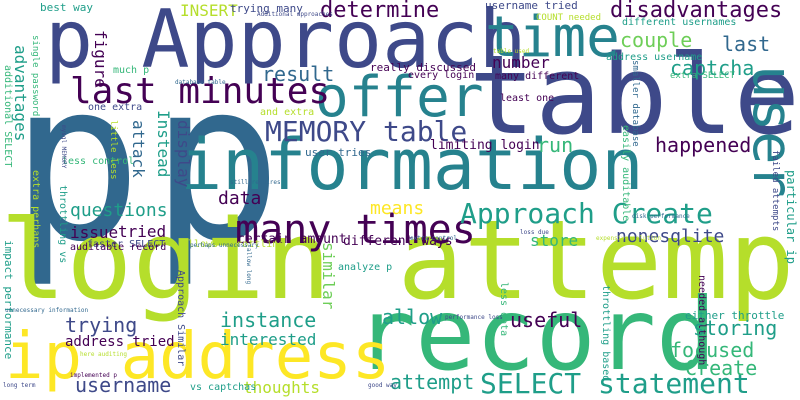 The height and width of the screenshot is (400, 800). What do you see at coordinates (66, 7) in the screenshot?
I see `word: best way` at bounding box center [66, 7].